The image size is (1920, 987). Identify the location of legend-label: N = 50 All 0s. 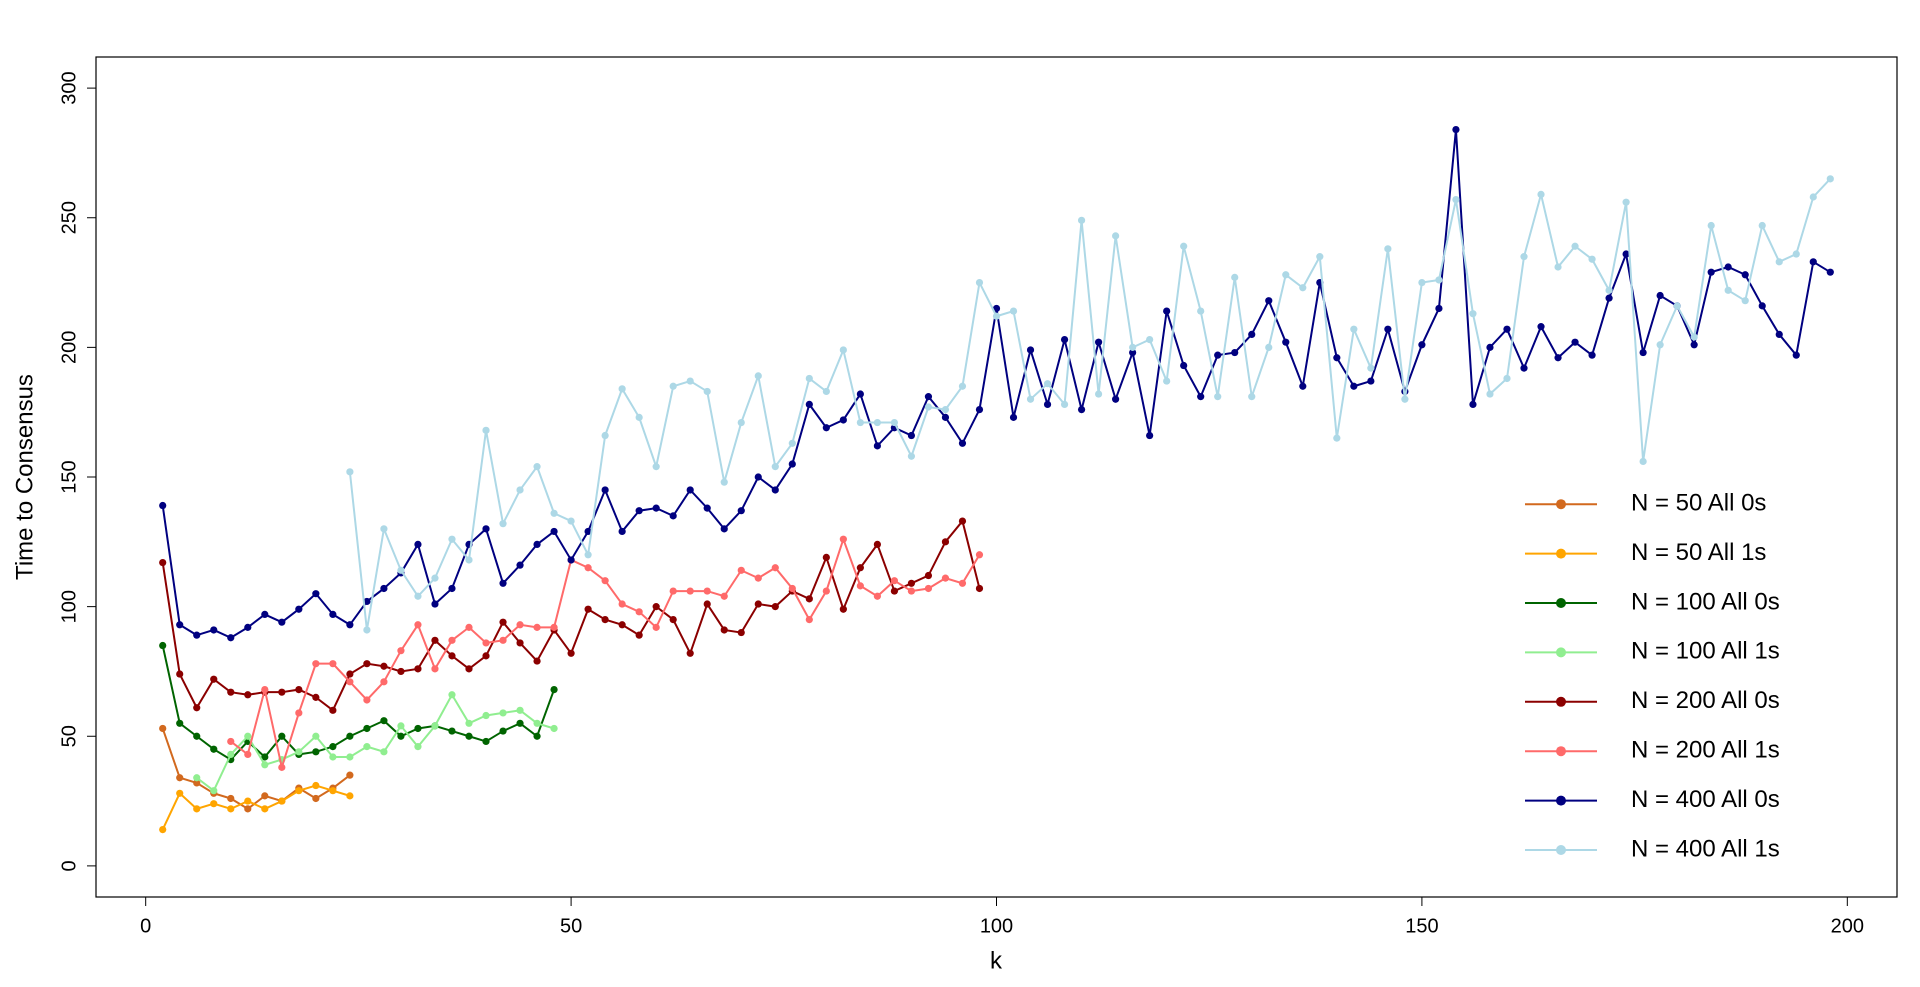
(1698, 503).